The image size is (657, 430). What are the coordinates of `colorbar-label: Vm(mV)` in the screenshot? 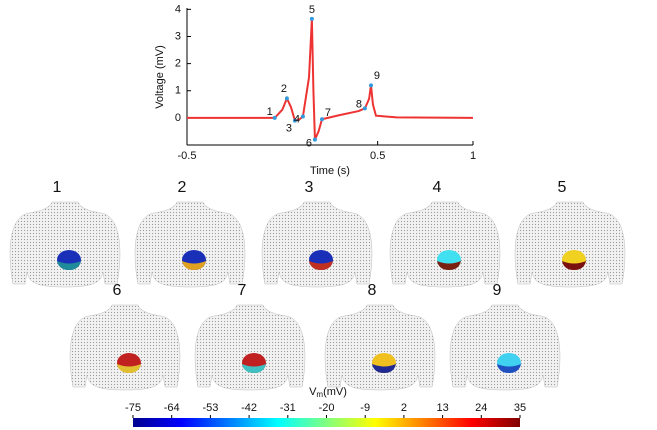 It's located at (328, 392).